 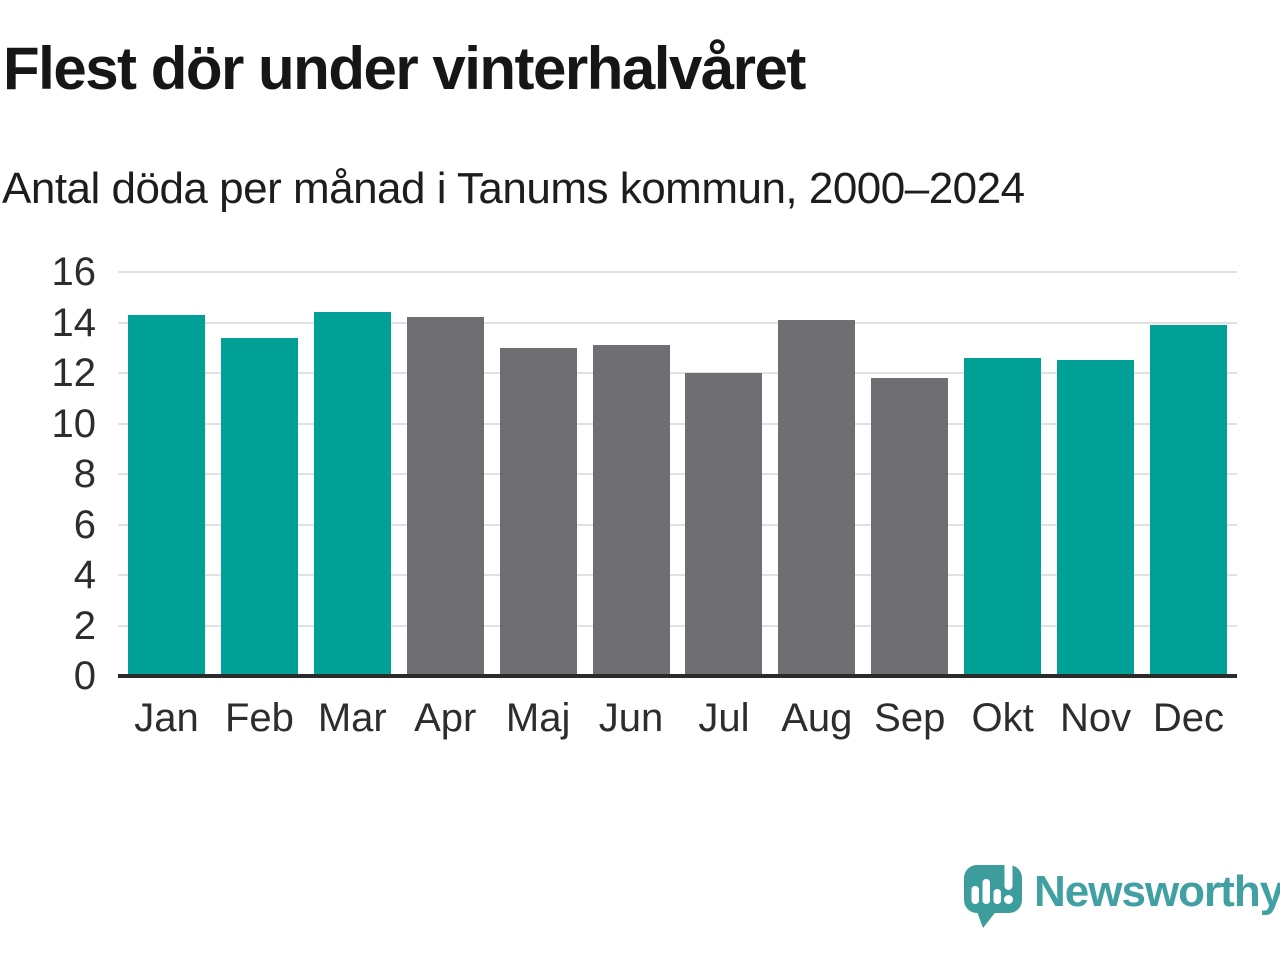 I want to click on x-axis-tick-label-jun: Jun, so click(x=631, y=718).